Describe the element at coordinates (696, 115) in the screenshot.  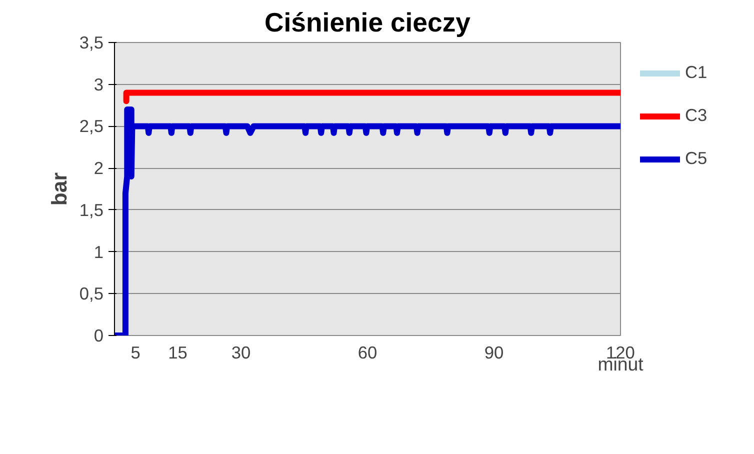
I see `legend-label: C3` at that location.